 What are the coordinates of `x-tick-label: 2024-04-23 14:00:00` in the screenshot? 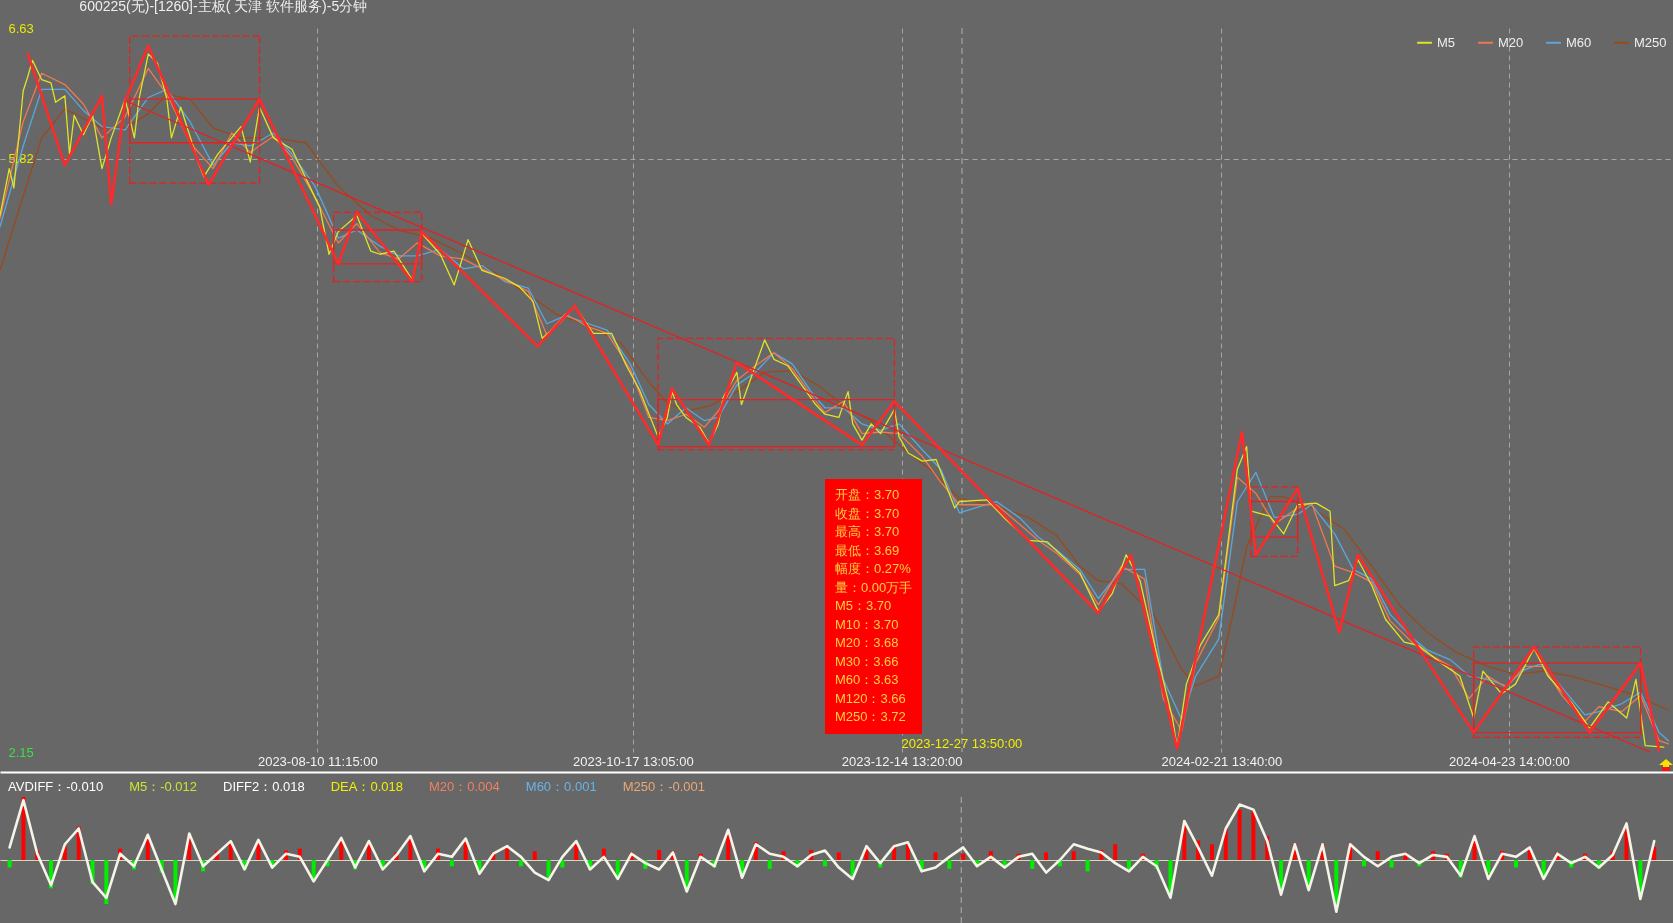 It's located at (1509, 761).